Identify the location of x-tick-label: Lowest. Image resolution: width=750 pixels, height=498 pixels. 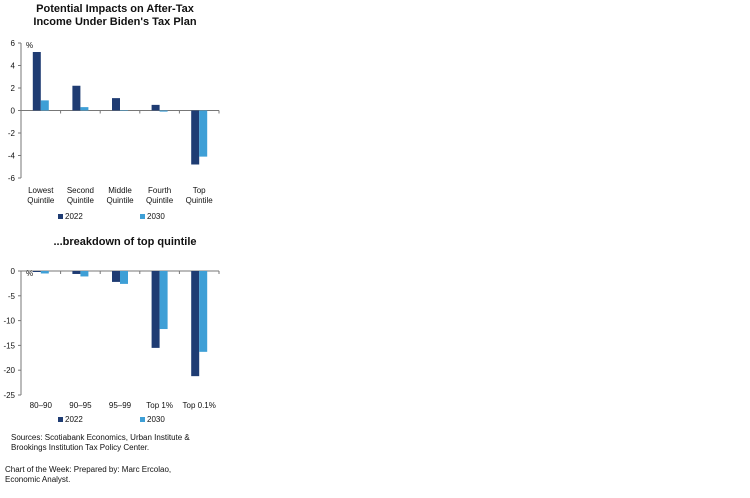
(41, 190).